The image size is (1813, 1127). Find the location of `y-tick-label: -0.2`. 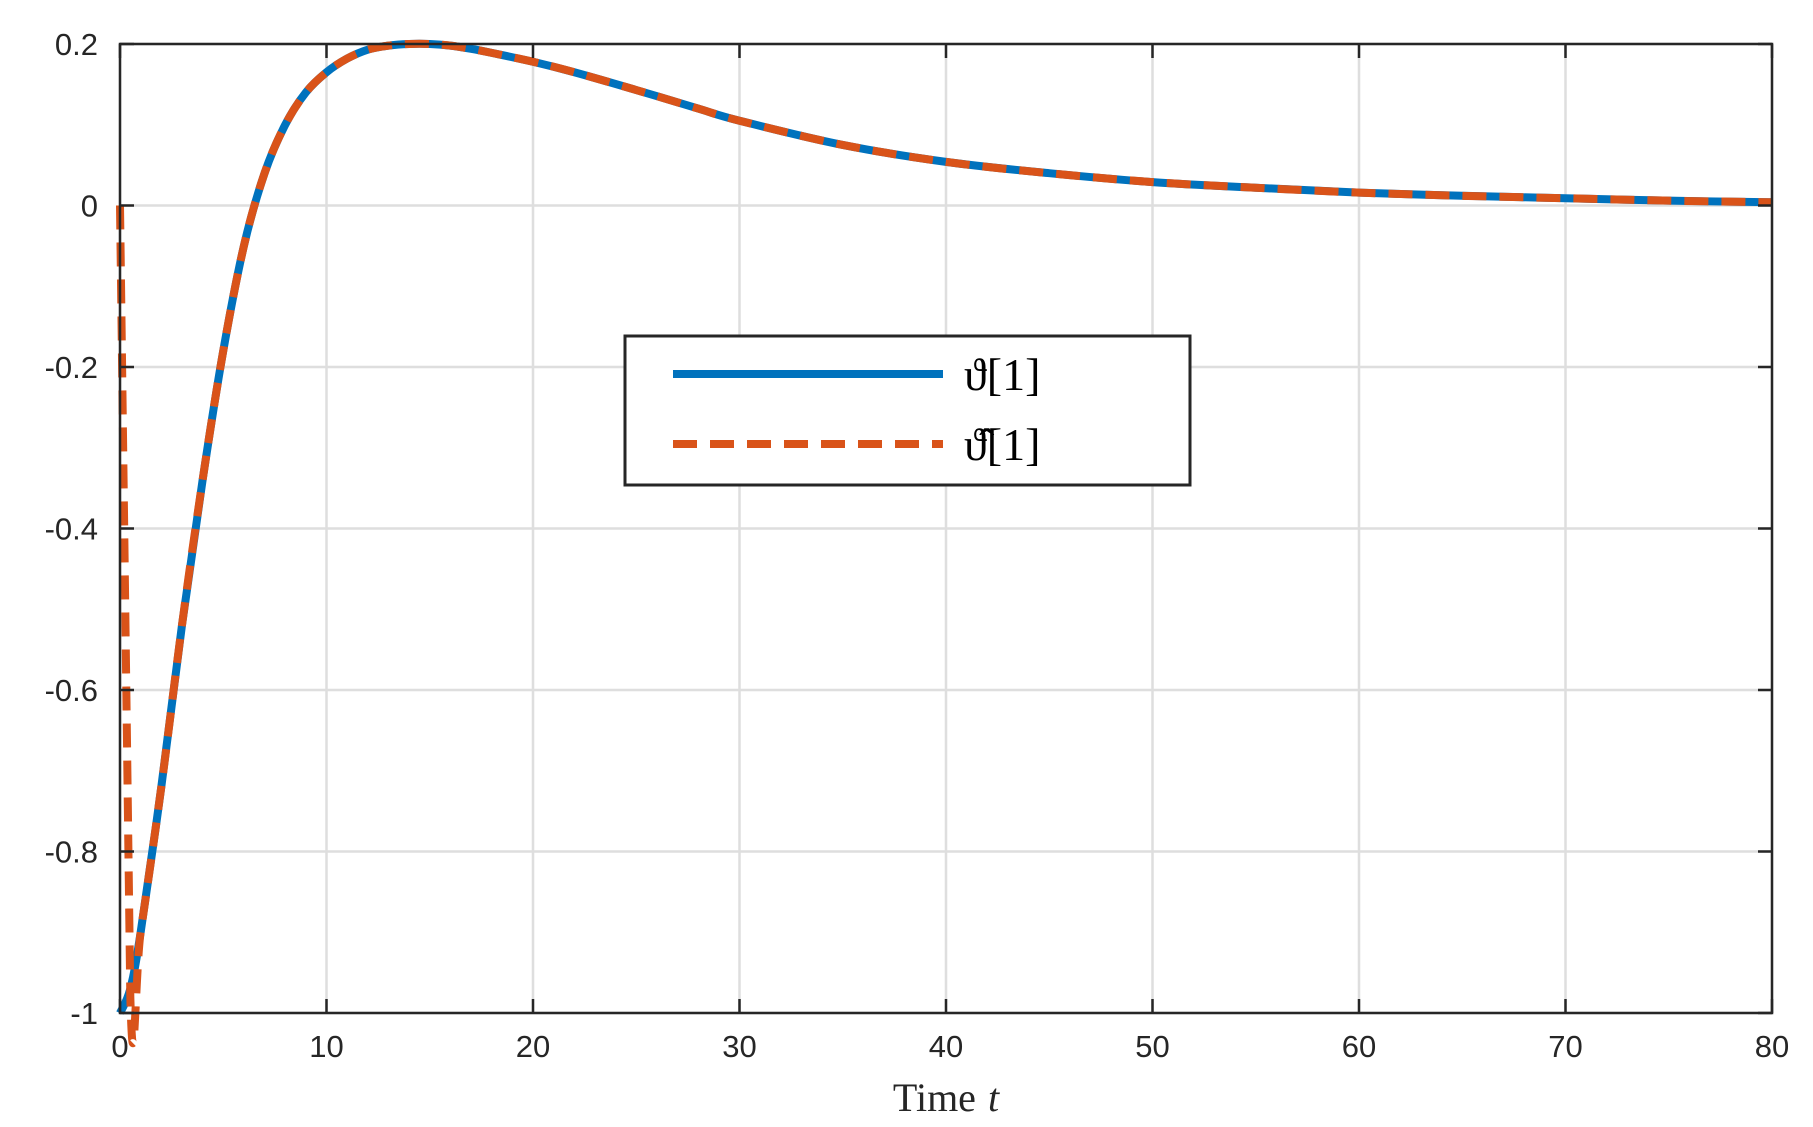

y-tick-label: -0.2 is located at coordinates (71, 367).